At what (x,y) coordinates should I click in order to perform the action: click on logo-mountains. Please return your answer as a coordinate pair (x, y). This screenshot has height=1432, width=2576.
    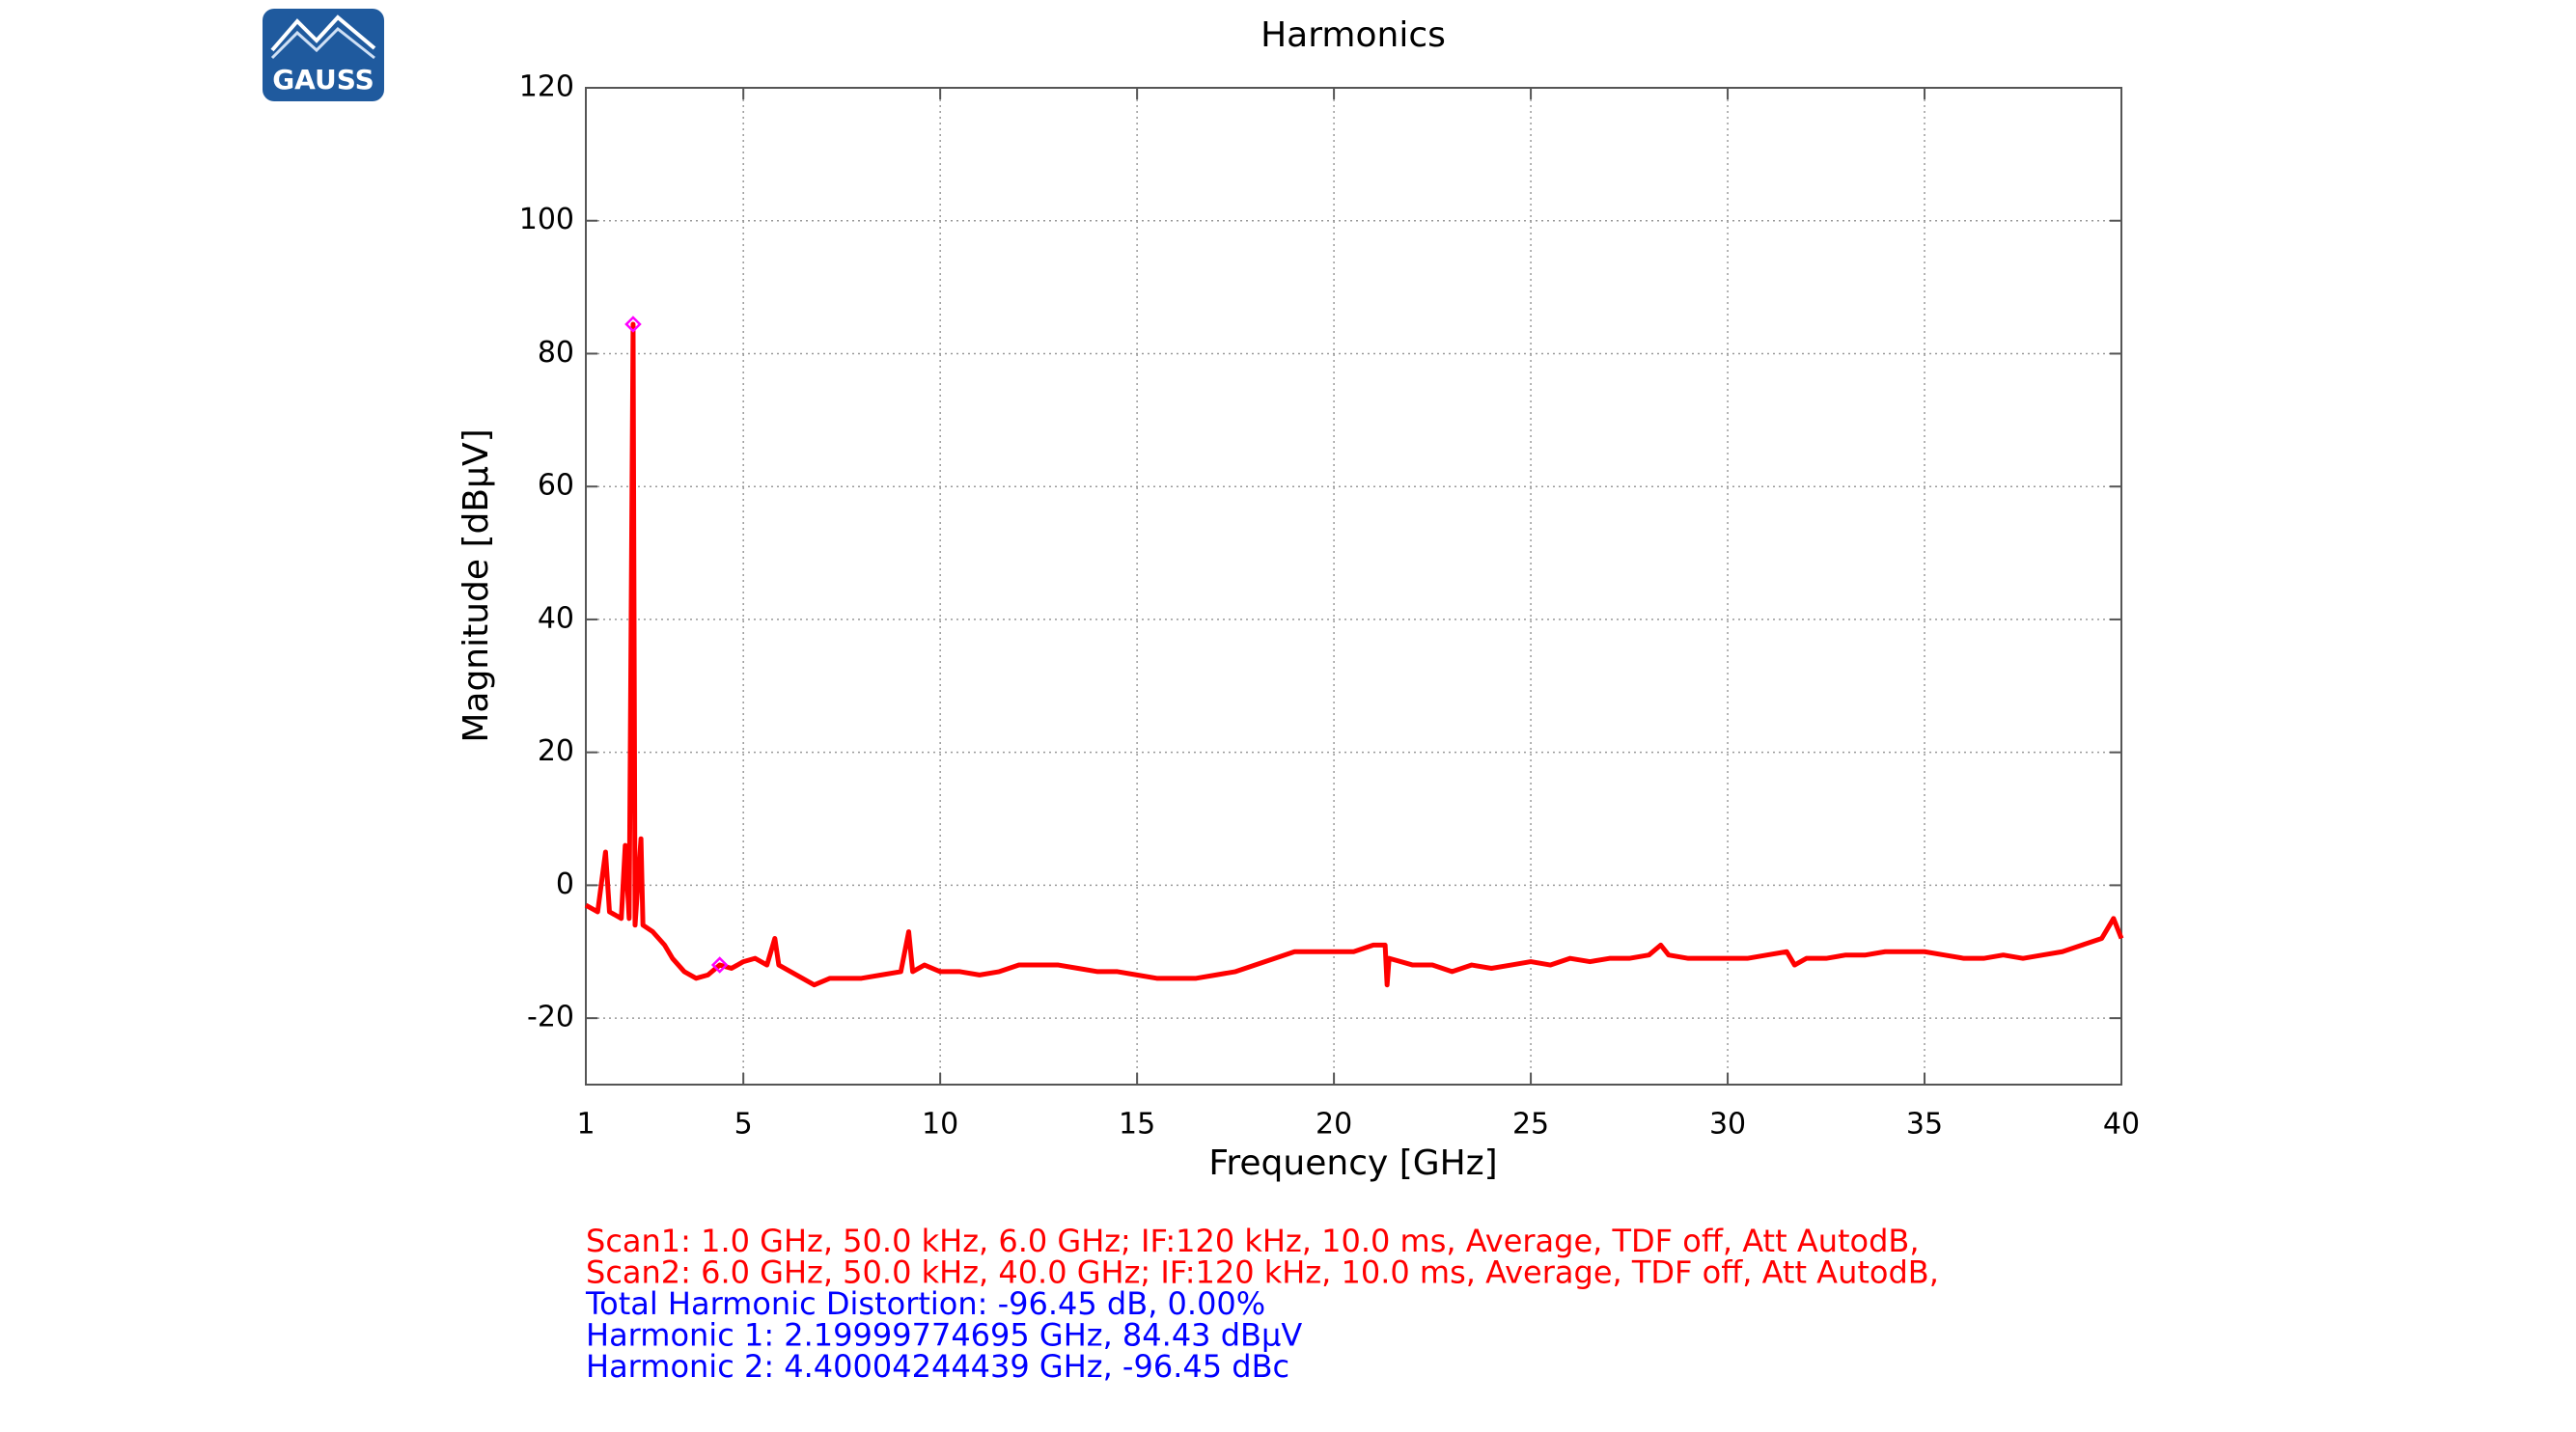
    Looking at the image, I should click on (323, 33).